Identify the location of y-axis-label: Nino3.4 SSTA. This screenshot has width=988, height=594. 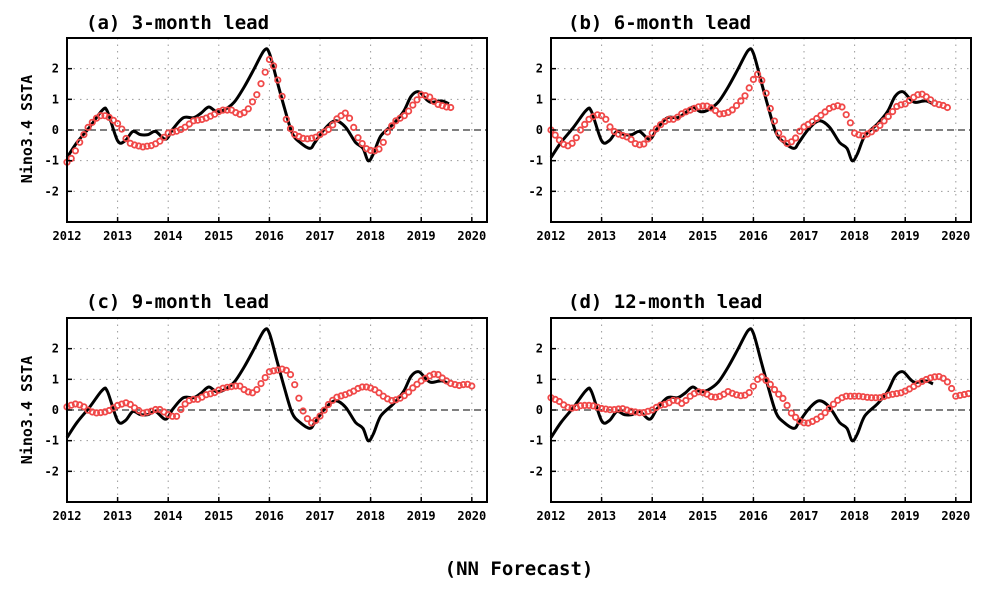
(27, 129).